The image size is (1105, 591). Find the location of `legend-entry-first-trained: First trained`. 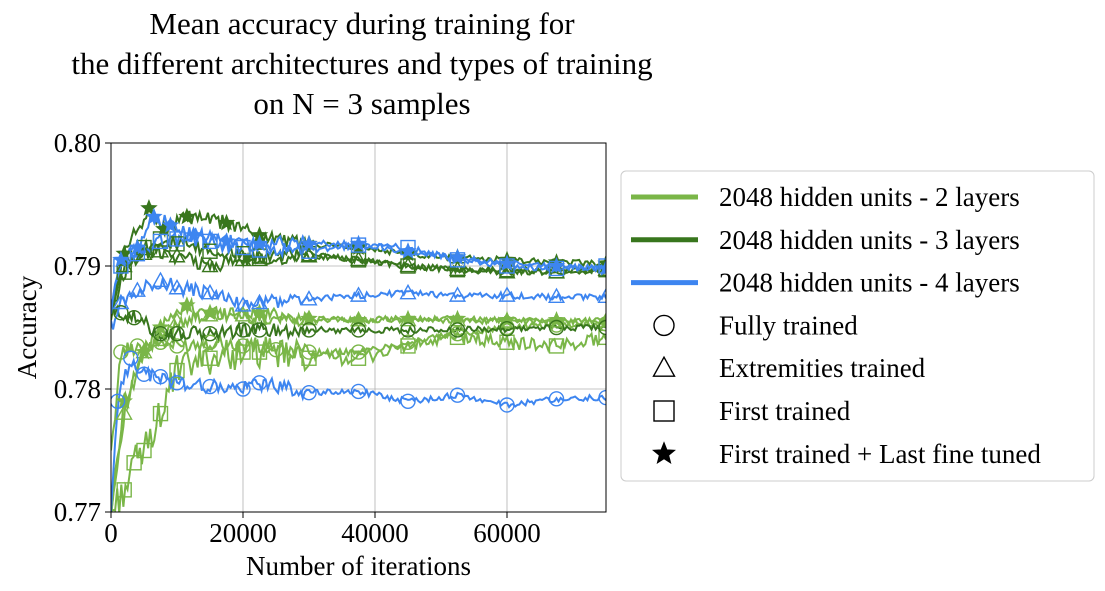

legend-entry-first-trained: First trained is located at coordinates (785, 411).